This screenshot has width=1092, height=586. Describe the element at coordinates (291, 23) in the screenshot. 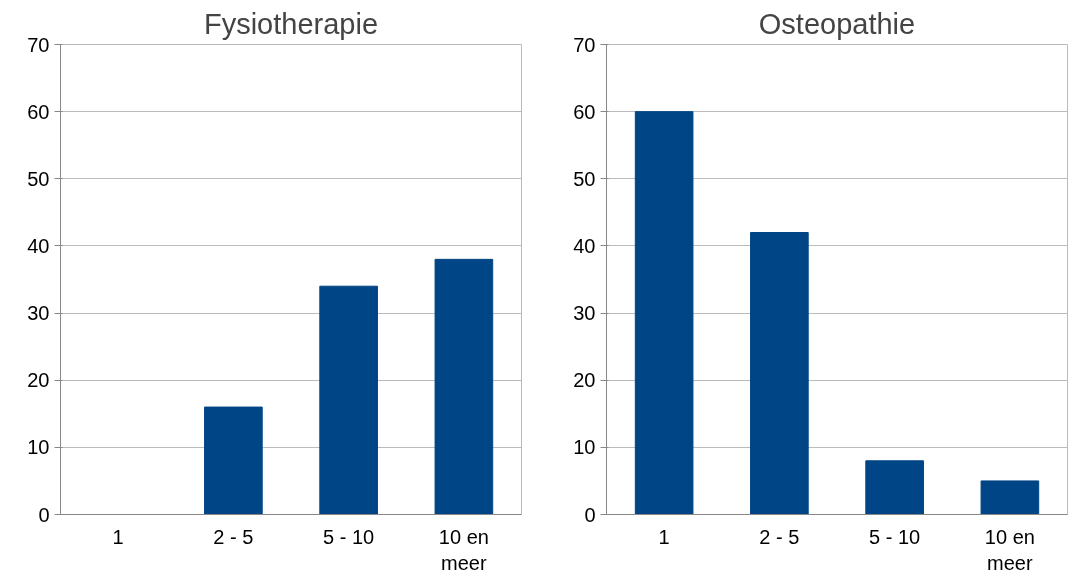

I see `chart-title: Fysiotherapie` at that location.